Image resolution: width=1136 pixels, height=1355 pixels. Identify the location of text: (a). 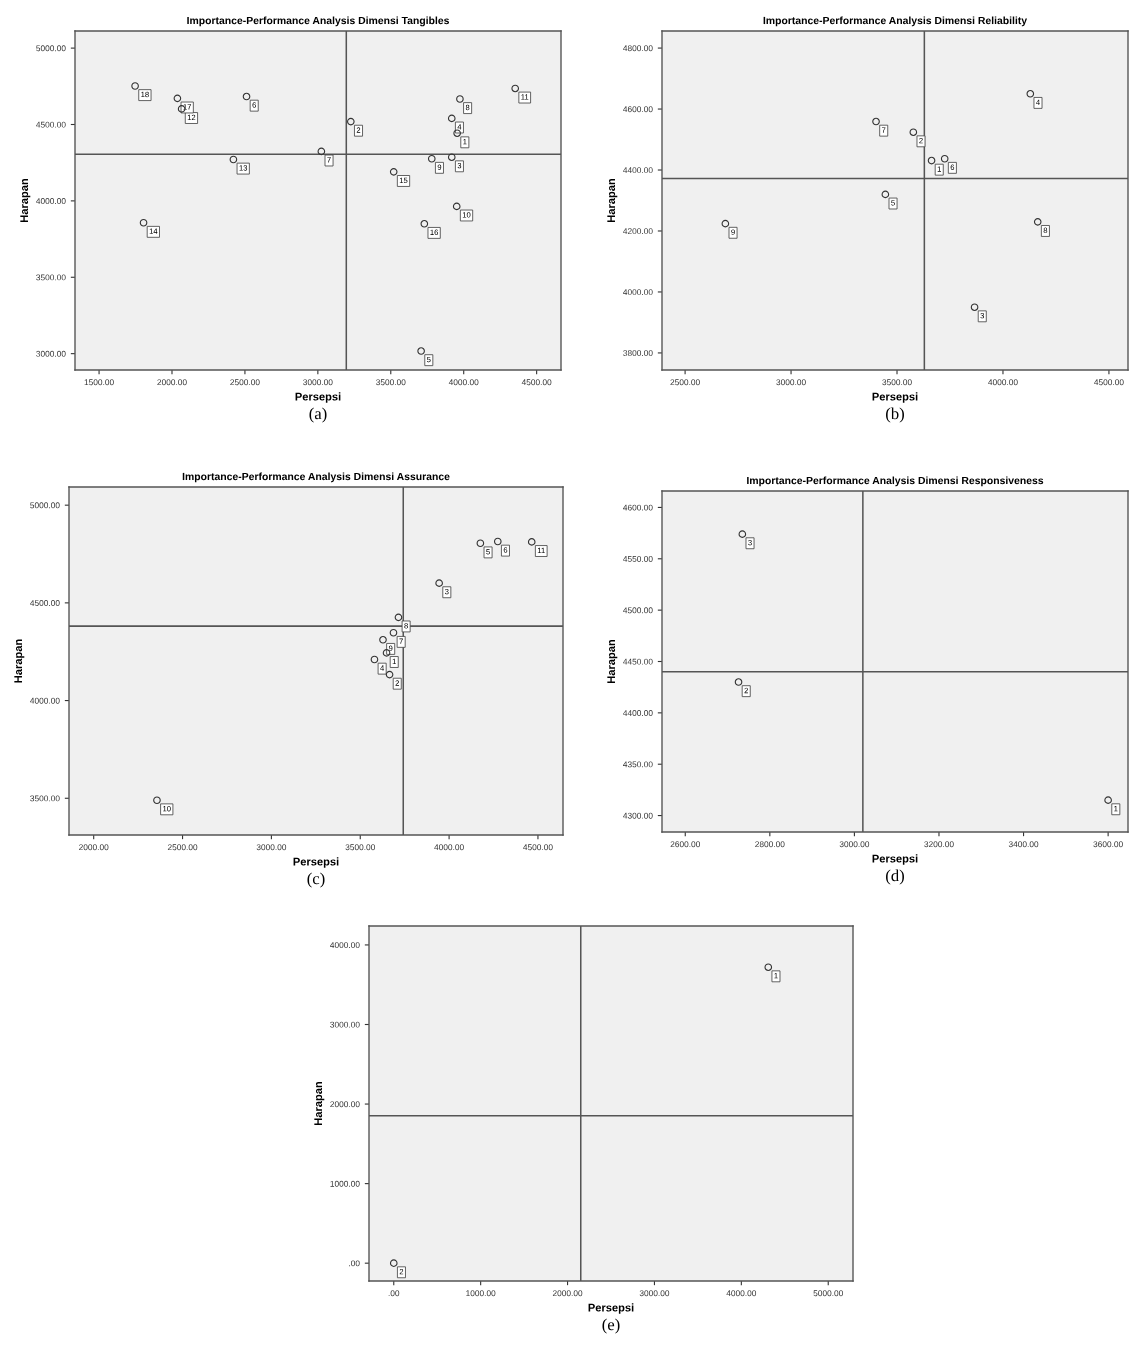
(318, 415).